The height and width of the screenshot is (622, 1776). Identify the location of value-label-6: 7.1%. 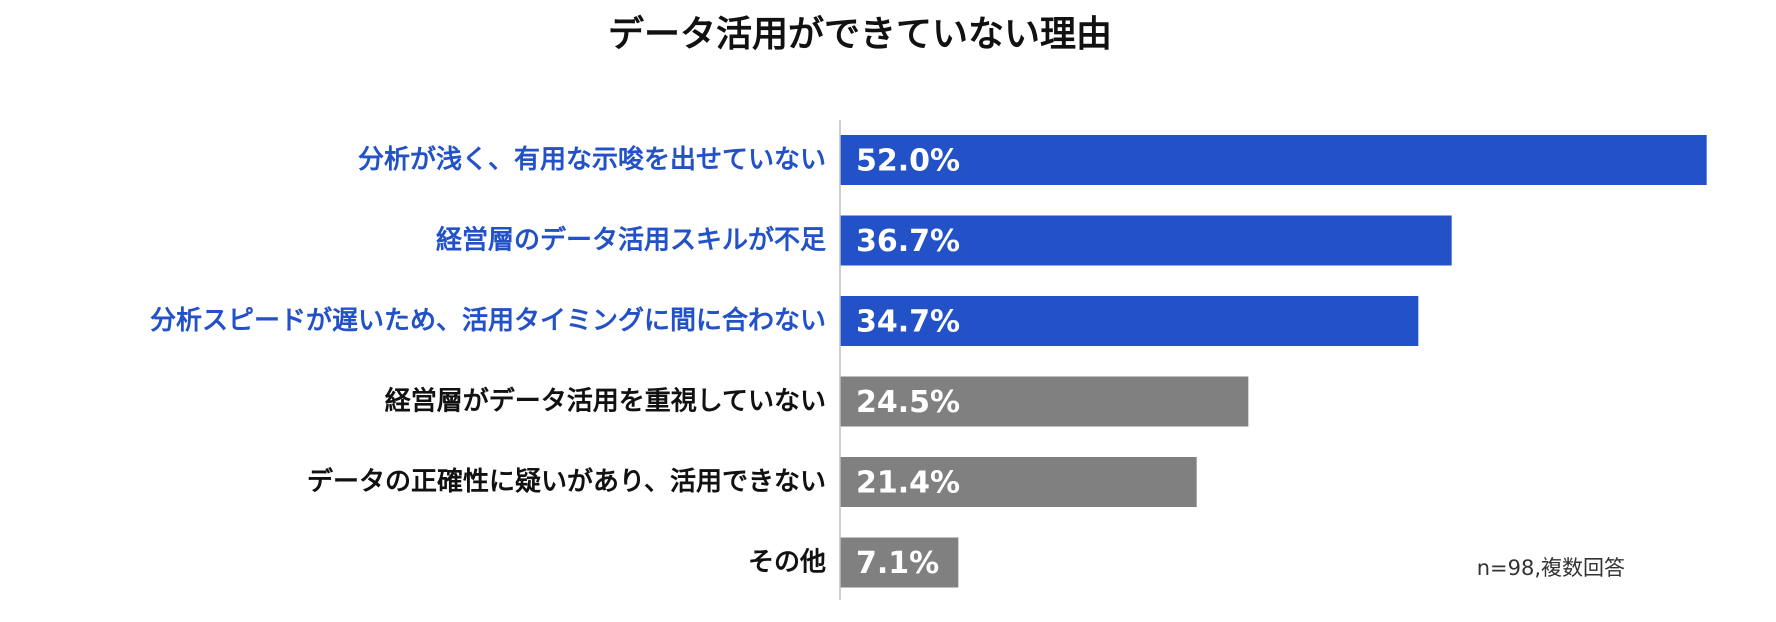
(897, 563).